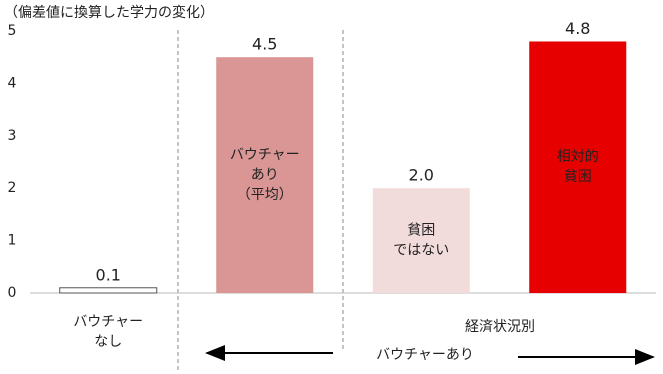 The height and width of the screenshot is (374, 663). I want to click on y-tick-label: 4, so click(12, 83).